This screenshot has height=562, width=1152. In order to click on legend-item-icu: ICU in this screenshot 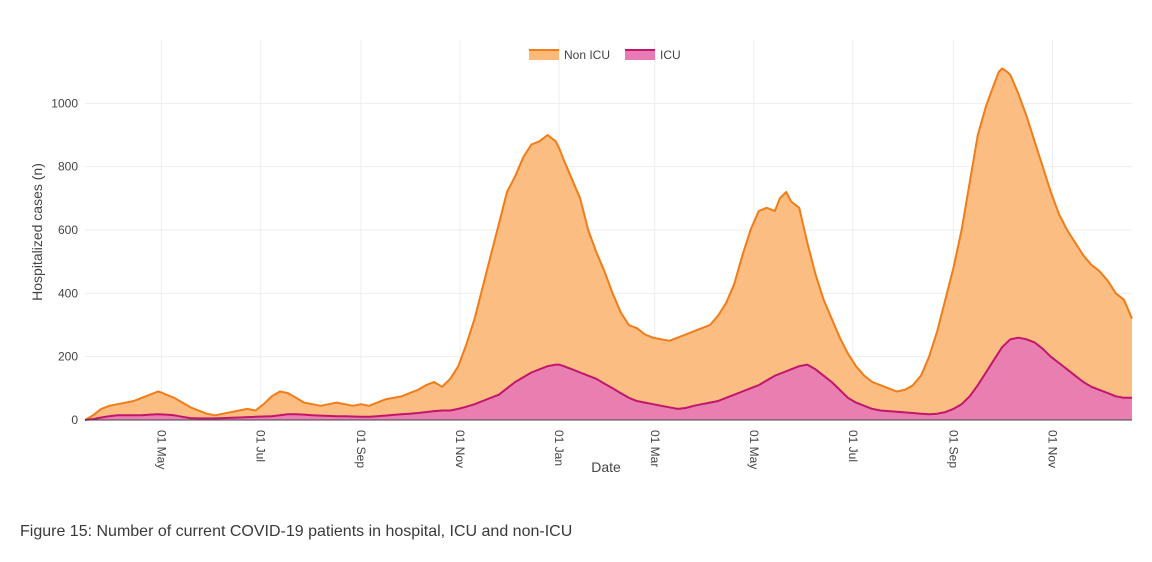, I will do `click(653, 55)`.